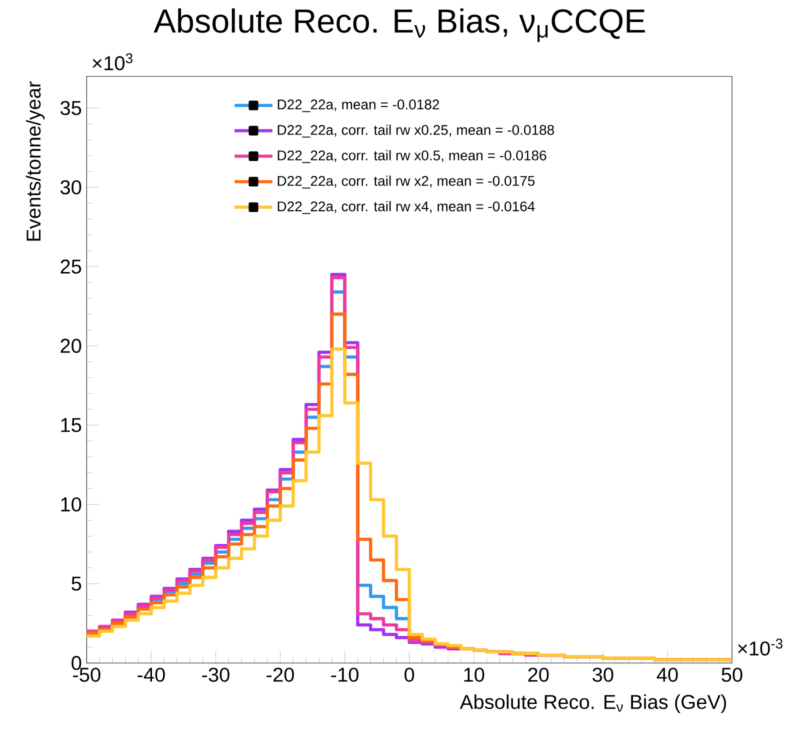  What do you see at coordinates (86, 675) in the screenshot?
I see `x-tick-label: -50` at bounding box center [86, 675].